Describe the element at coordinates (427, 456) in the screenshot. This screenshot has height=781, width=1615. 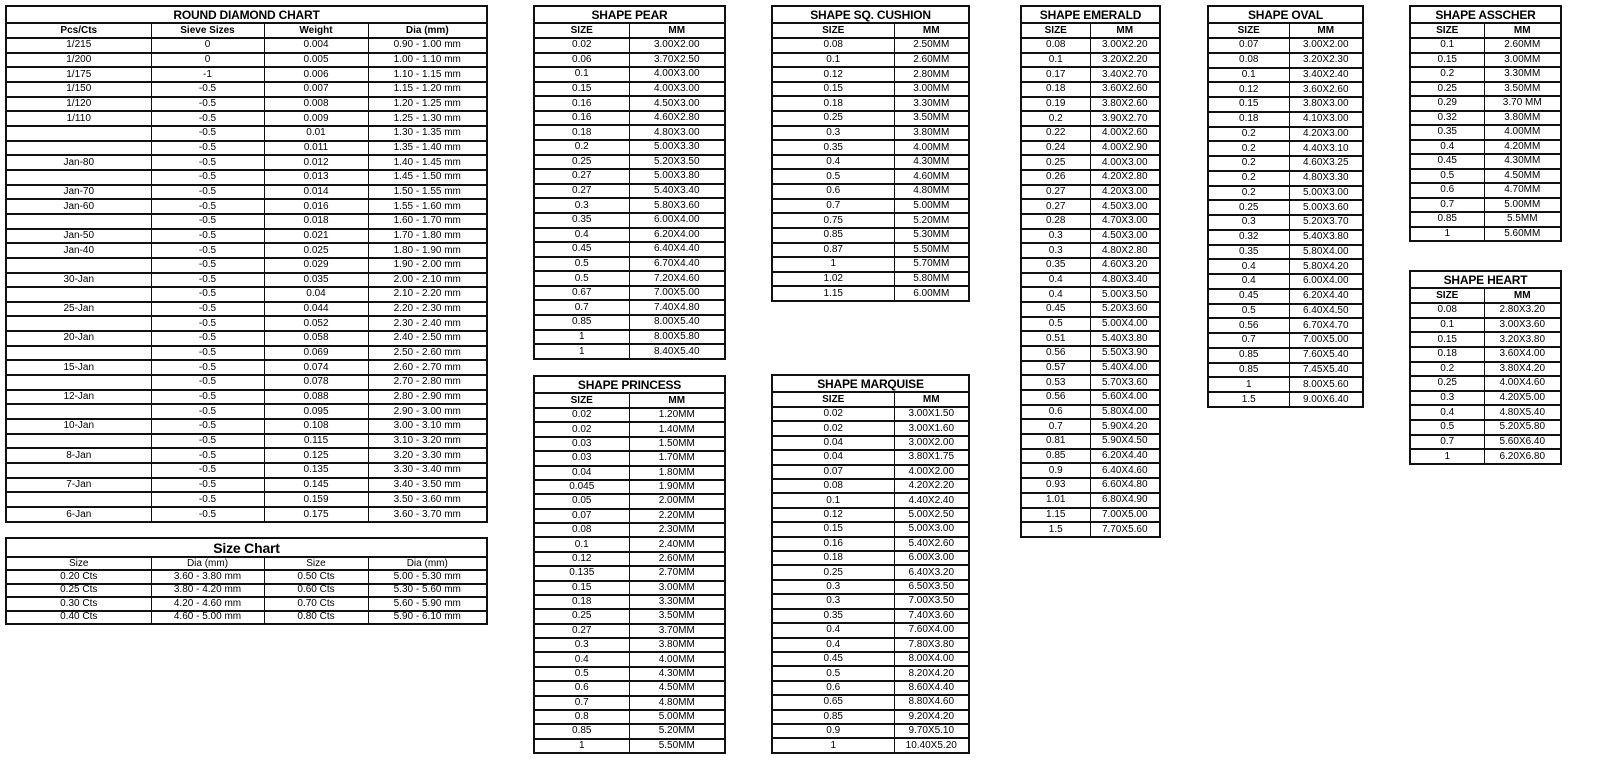
I see `table-cell: 3.20 - 3.30 mm` at that location.